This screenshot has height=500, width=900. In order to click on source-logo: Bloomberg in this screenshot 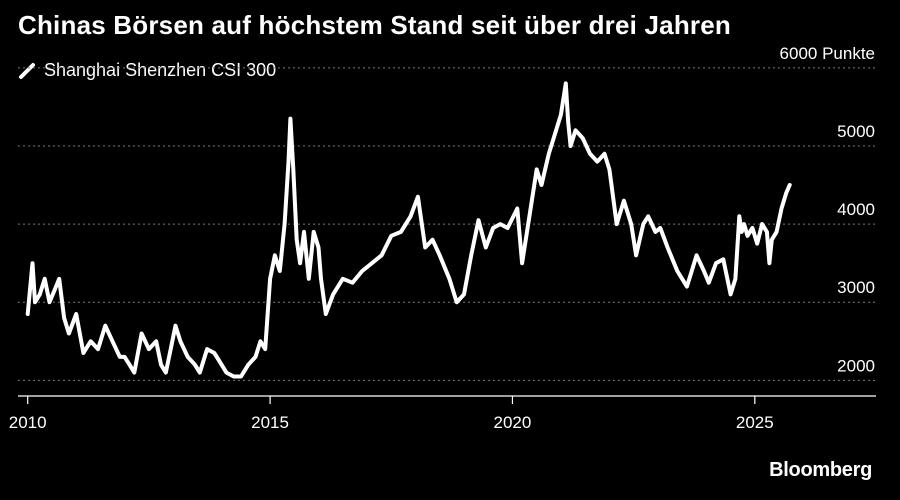, I will do `click(820, 470)`.